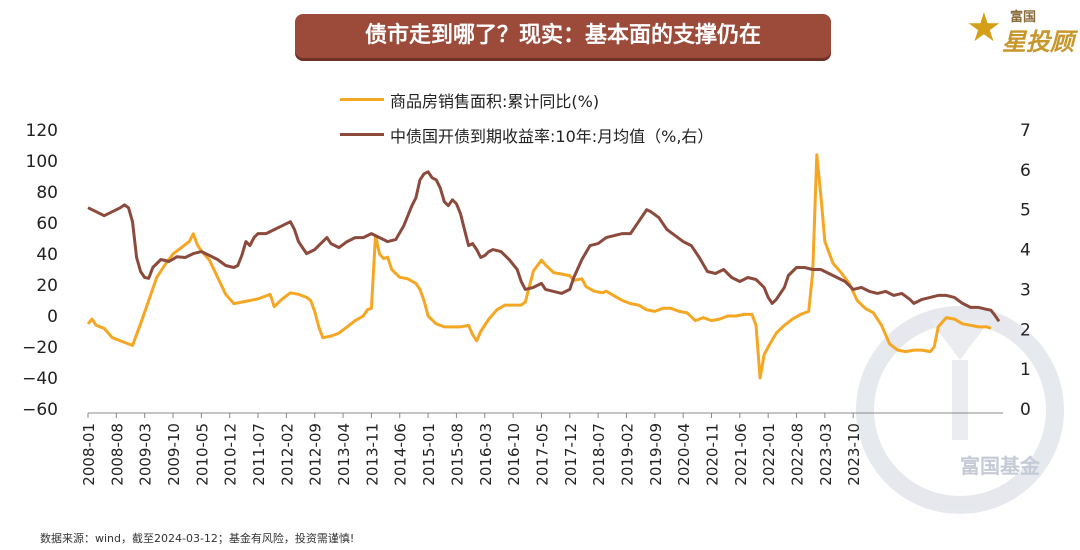 This screenshot has width=1080, height=550. I want to click on x-tick-label: 2020-04, so click(684, 454).